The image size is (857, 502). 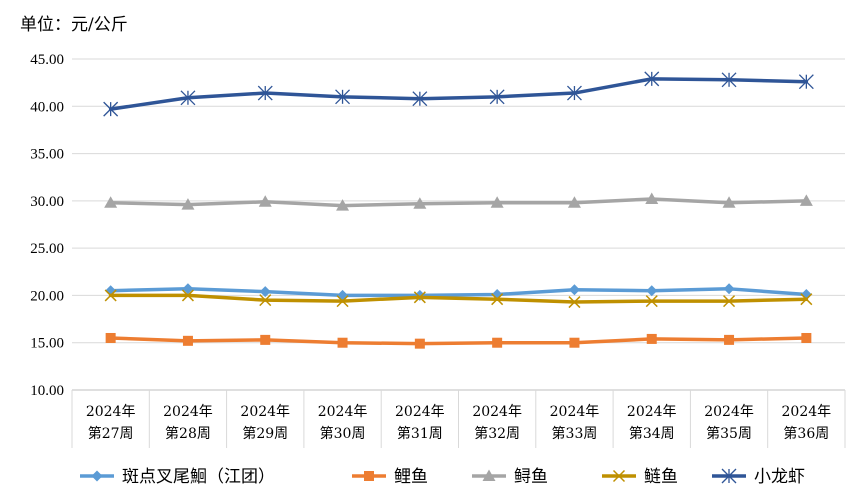 I want to click on x-tick-label: 第29周, so click(x=265, y=433).